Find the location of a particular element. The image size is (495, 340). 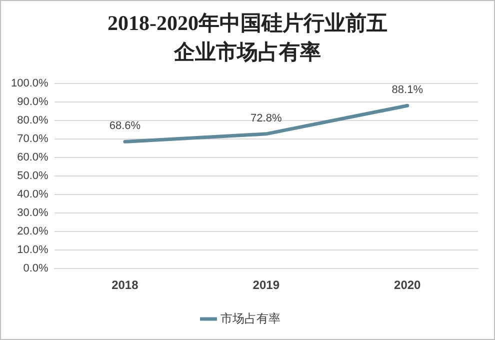

y-tick-label: 100.0% is located at coordinates (29, 84).